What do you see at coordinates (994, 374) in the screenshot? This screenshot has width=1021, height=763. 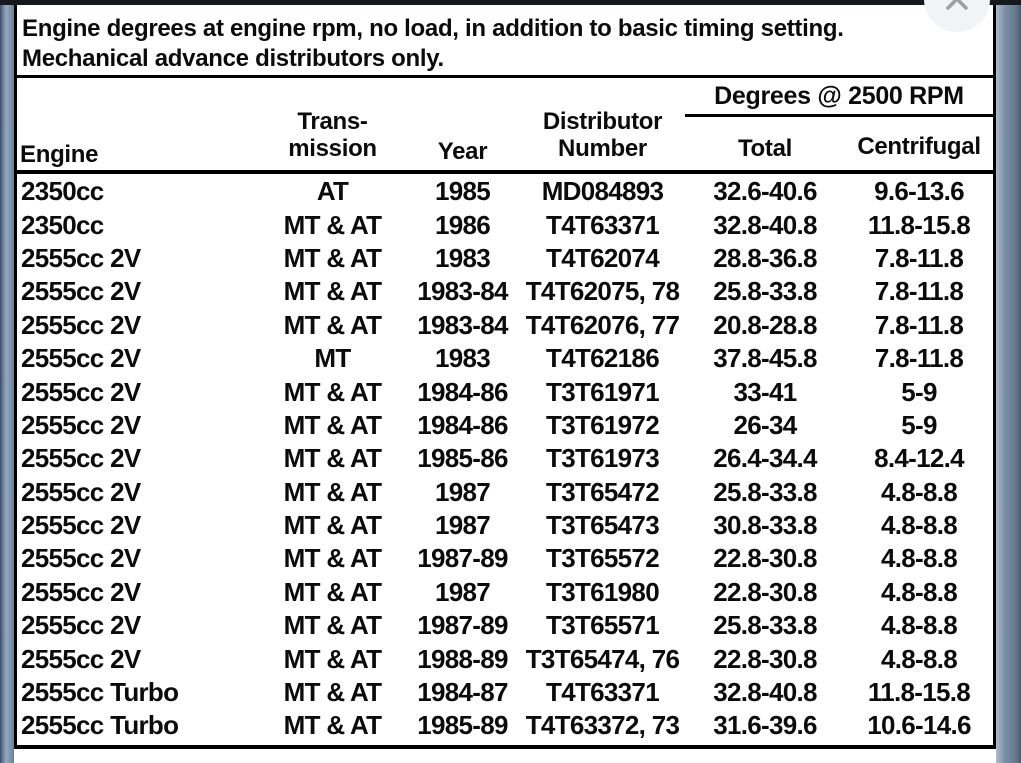 I see `page-right-edge-line` at bounding box center [994, 374].